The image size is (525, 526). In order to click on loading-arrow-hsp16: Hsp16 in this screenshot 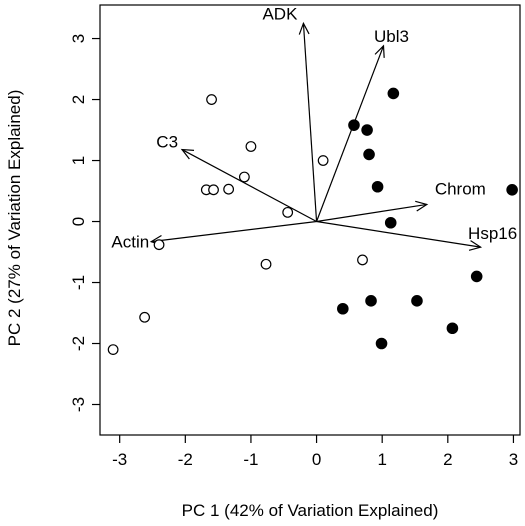, I will do `click(416, 235)`.